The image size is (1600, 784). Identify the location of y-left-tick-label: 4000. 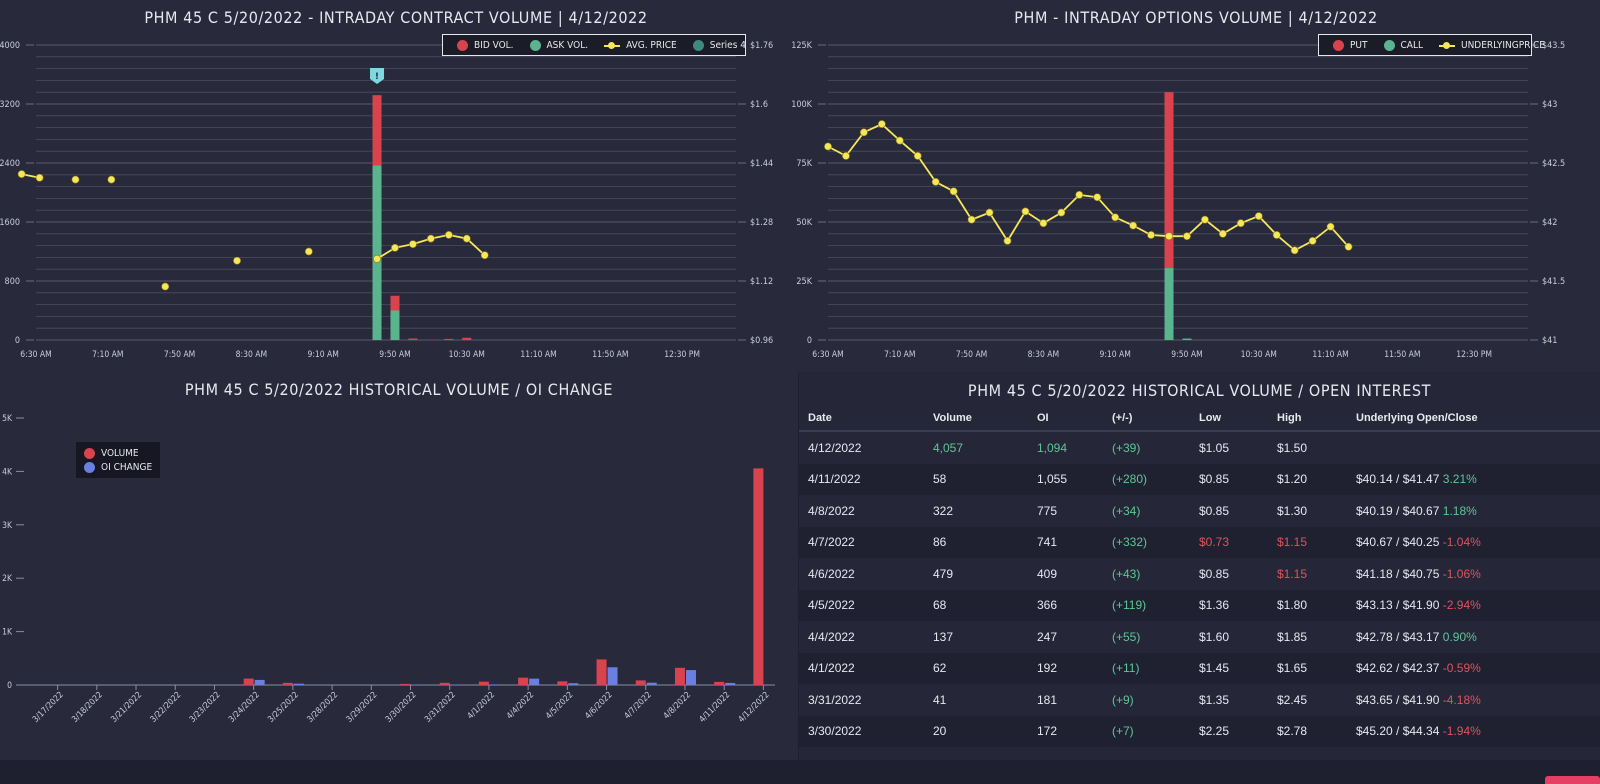
(10, 46).